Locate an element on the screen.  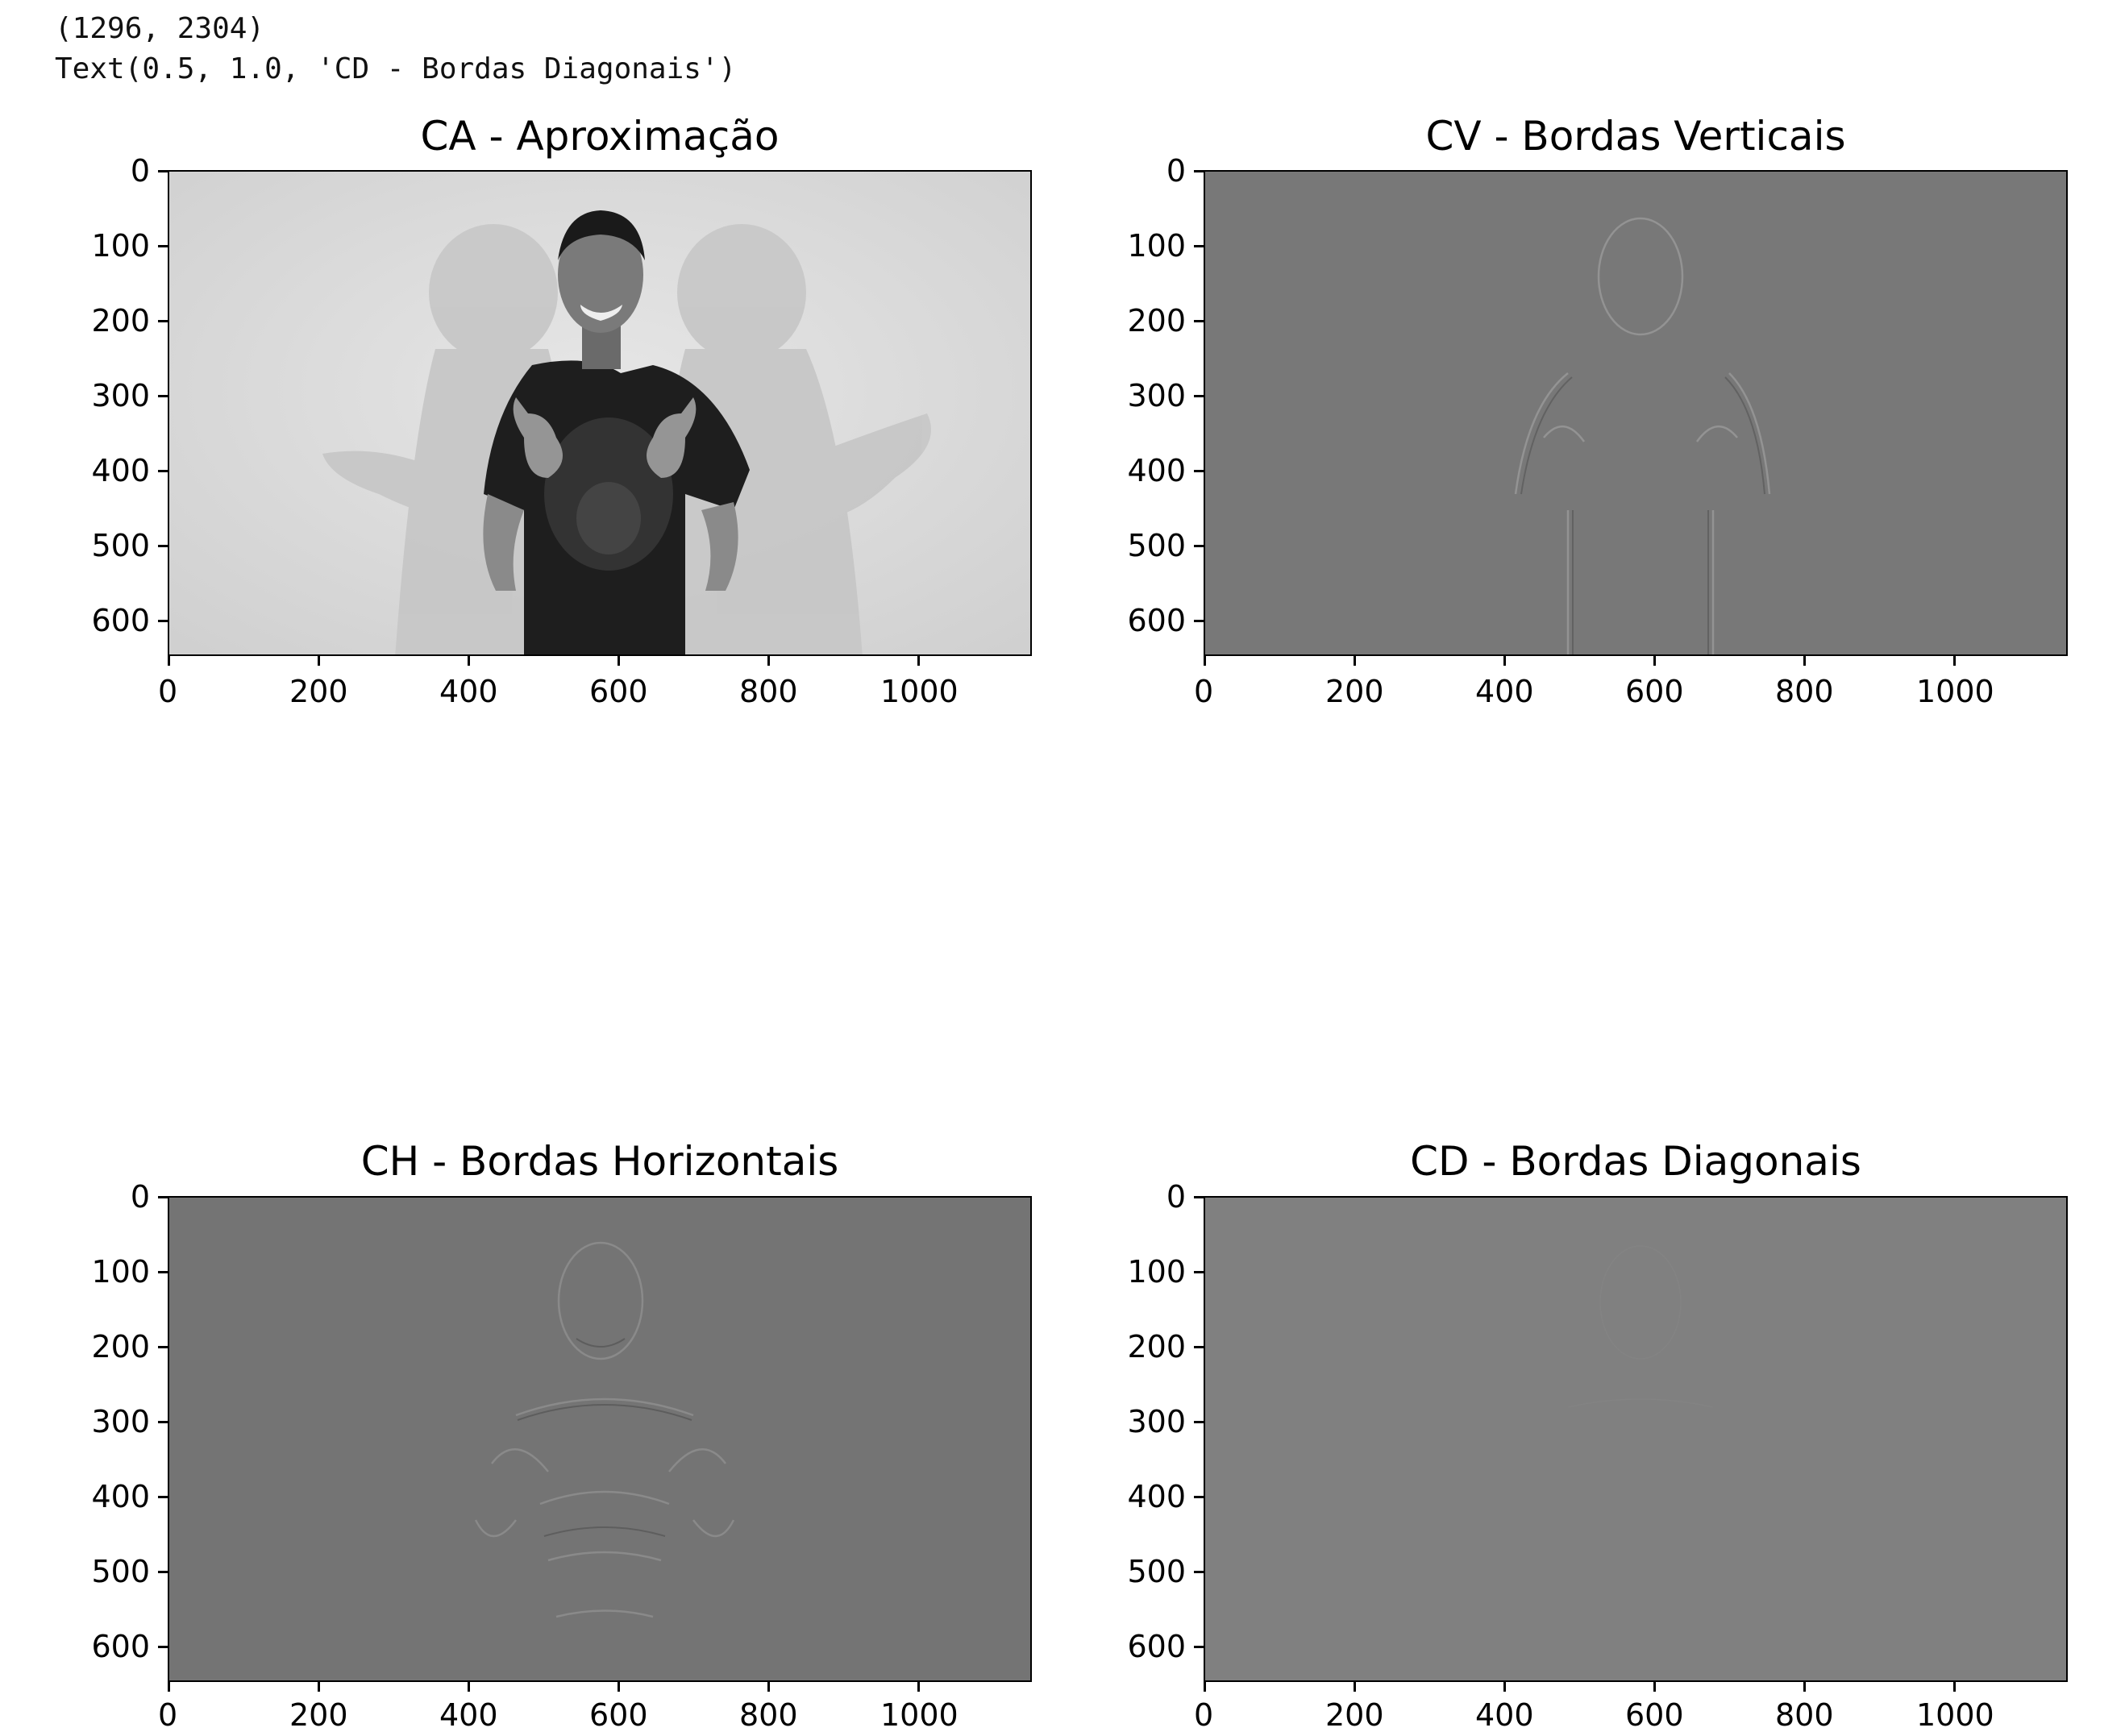
cv-ytick-label-100: 100 is located at coordinates (1157, 246).